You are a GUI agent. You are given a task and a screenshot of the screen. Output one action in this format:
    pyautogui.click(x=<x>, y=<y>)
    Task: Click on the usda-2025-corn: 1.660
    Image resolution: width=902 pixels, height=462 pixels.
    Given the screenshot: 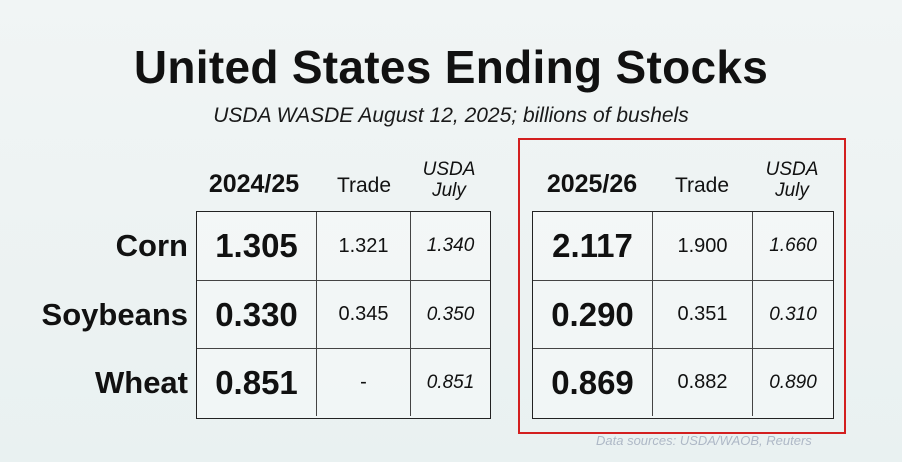 What is the action you would take?
    pyautogui.click(x=793, y=245)
    